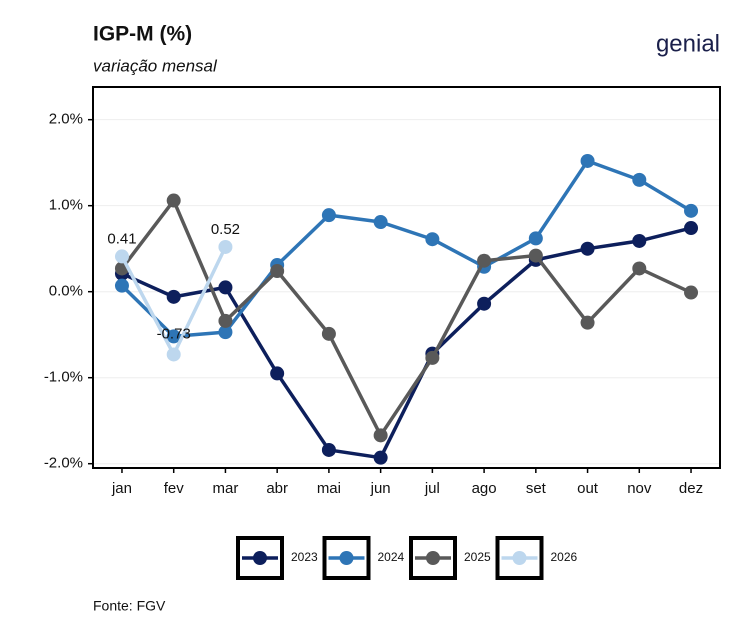 The image size is (744, 638). I want to click on data-label: -0.73, so click(174, 333).